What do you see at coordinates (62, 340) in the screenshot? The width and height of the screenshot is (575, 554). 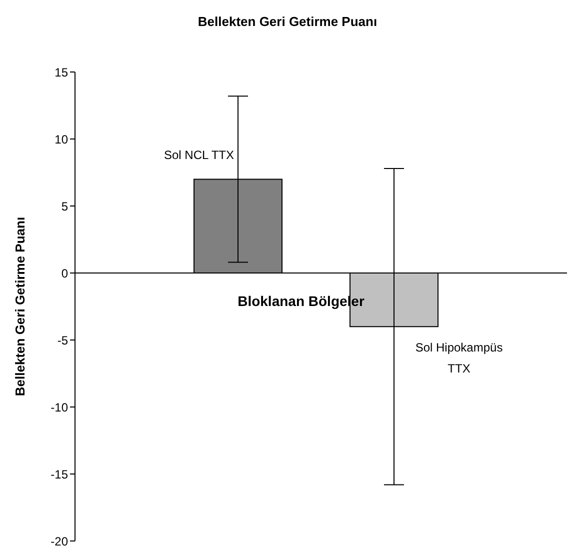 I see `y-tick-label: -5` at bounding box center [62, 340].